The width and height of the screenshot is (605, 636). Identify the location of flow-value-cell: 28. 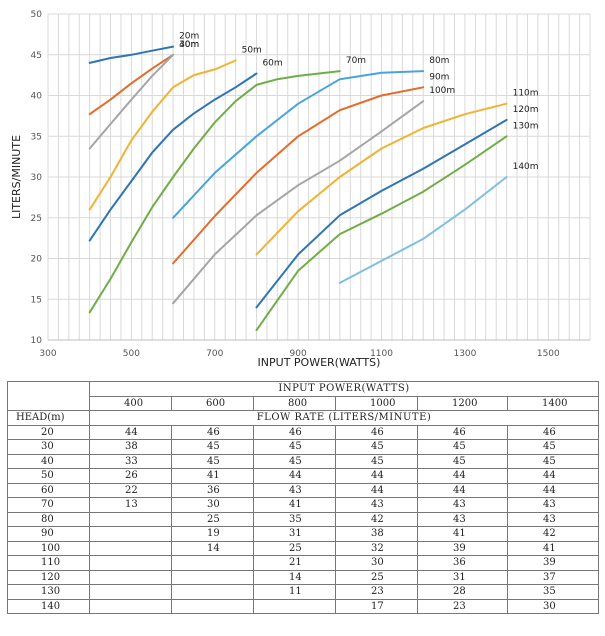
(462, 592).